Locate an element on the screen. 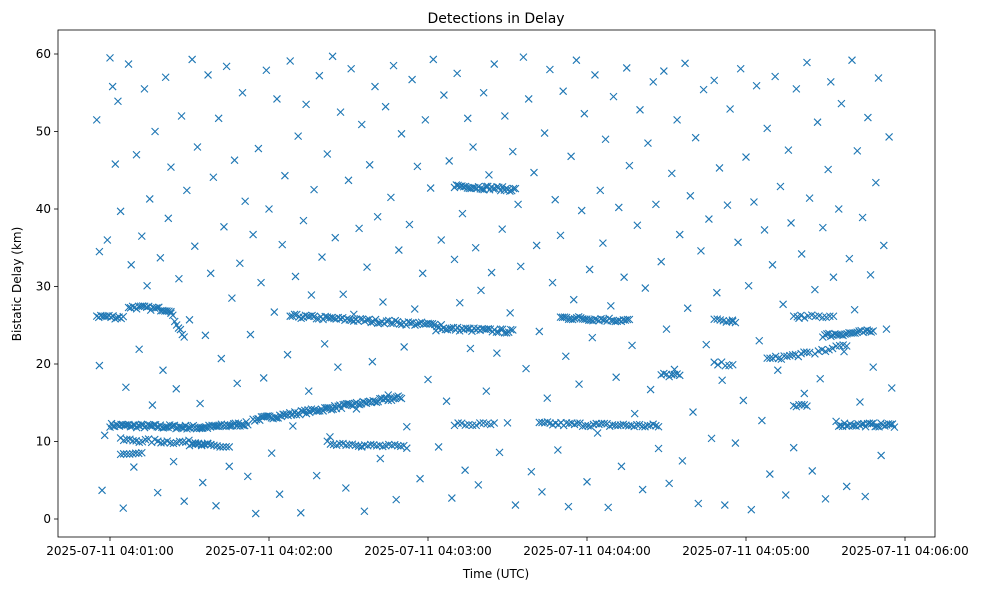  x-tick-label: 2025-07-11 04:01:00 is located at coordinates (109, 551).